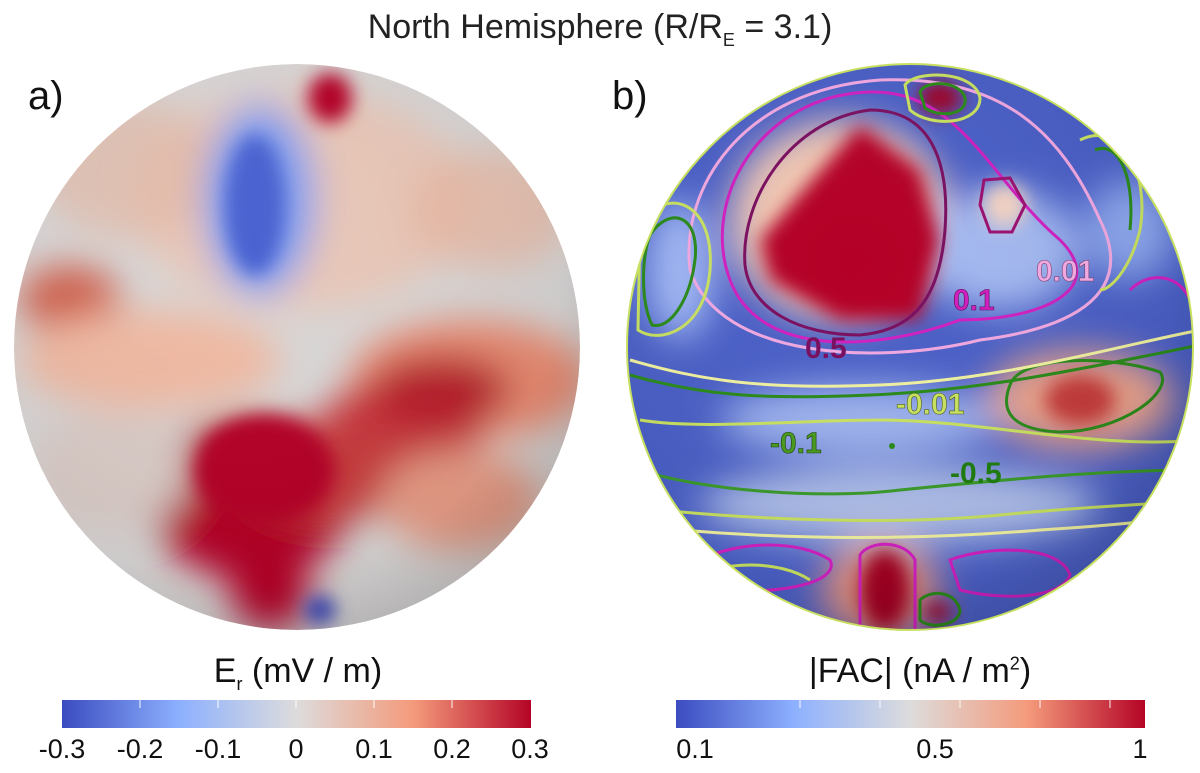  What do you see at coordinates (920, 671) in the screenshot?
I see `colorbar-b-title: |FAC| (nA / m2)` at bounding box center [920, 671].